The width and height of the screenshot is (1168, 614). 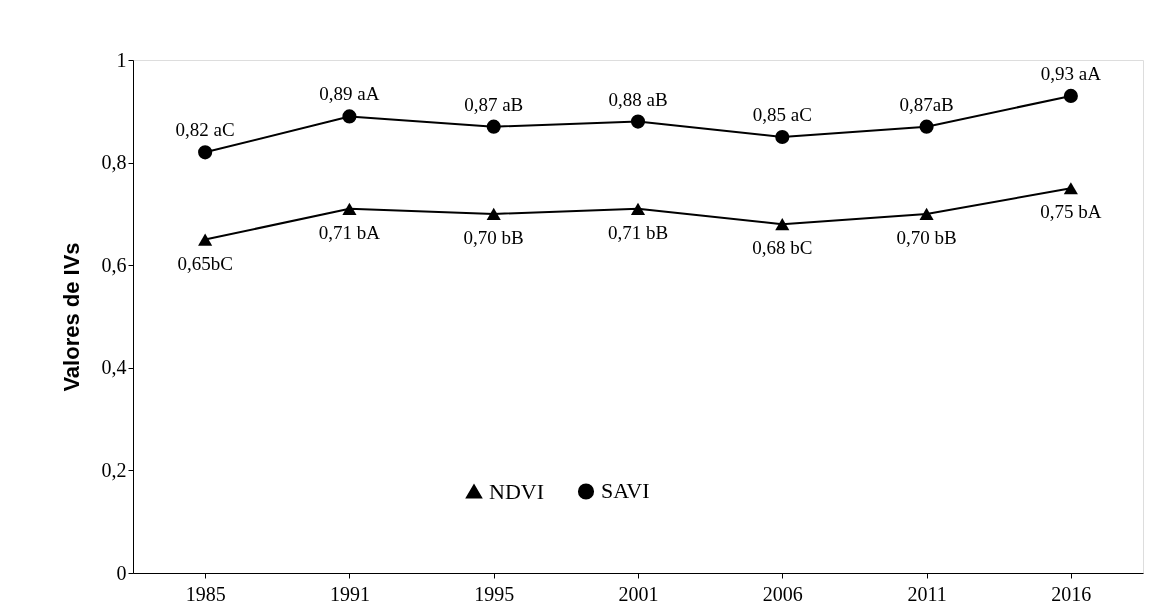 I want to click on data-label: 0,75 bA, so click(x=1071, y=212).